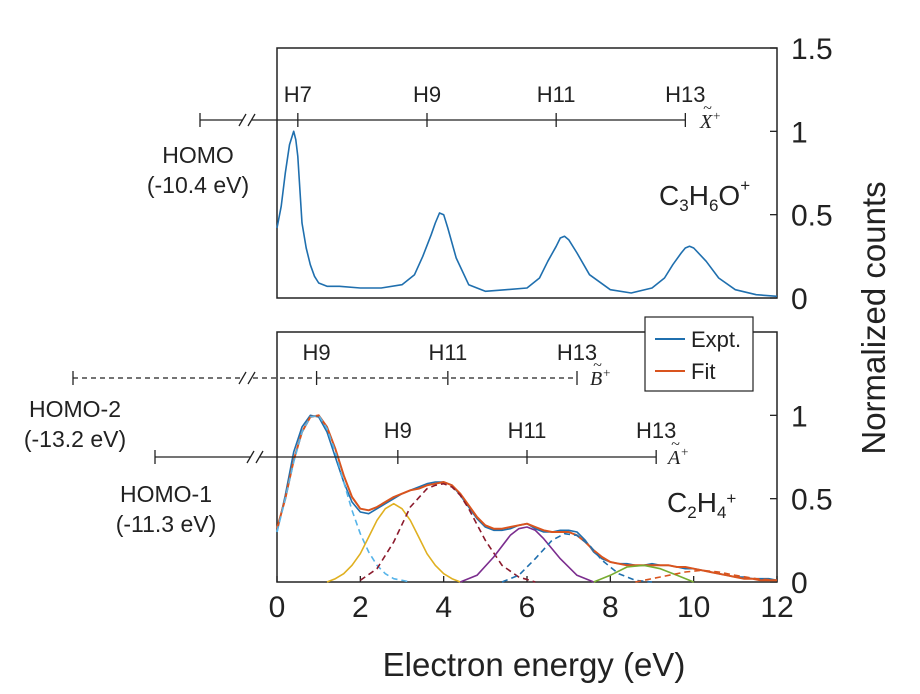 The width and height of the screenshot is (920, 694). I want to click on state-label: X+, so click(710, 120).